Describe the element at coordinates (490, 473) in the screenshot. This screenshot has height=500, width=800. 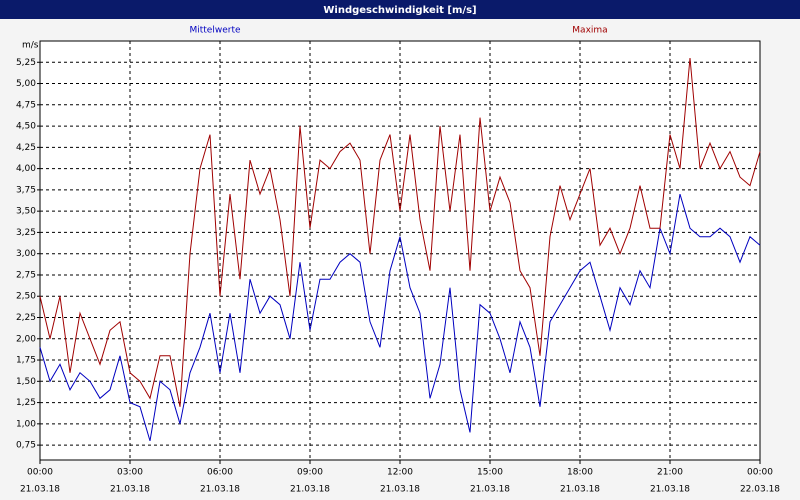
I see `x-tick-label: 15:00` at that location.